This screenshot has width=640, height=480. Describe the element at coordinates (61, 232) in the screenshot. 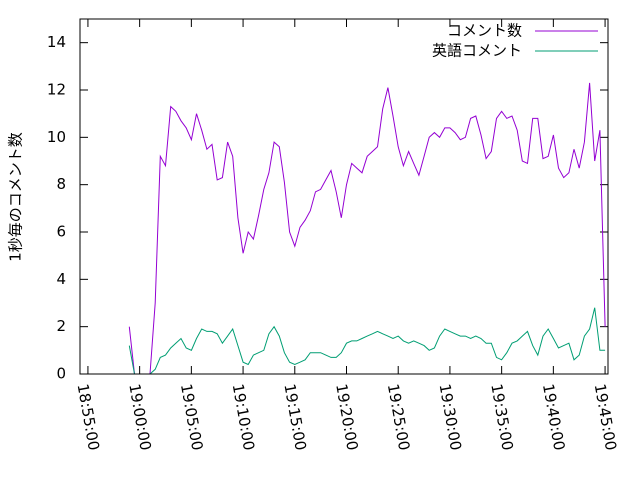

I see `y-tick-label: 6` at that location.